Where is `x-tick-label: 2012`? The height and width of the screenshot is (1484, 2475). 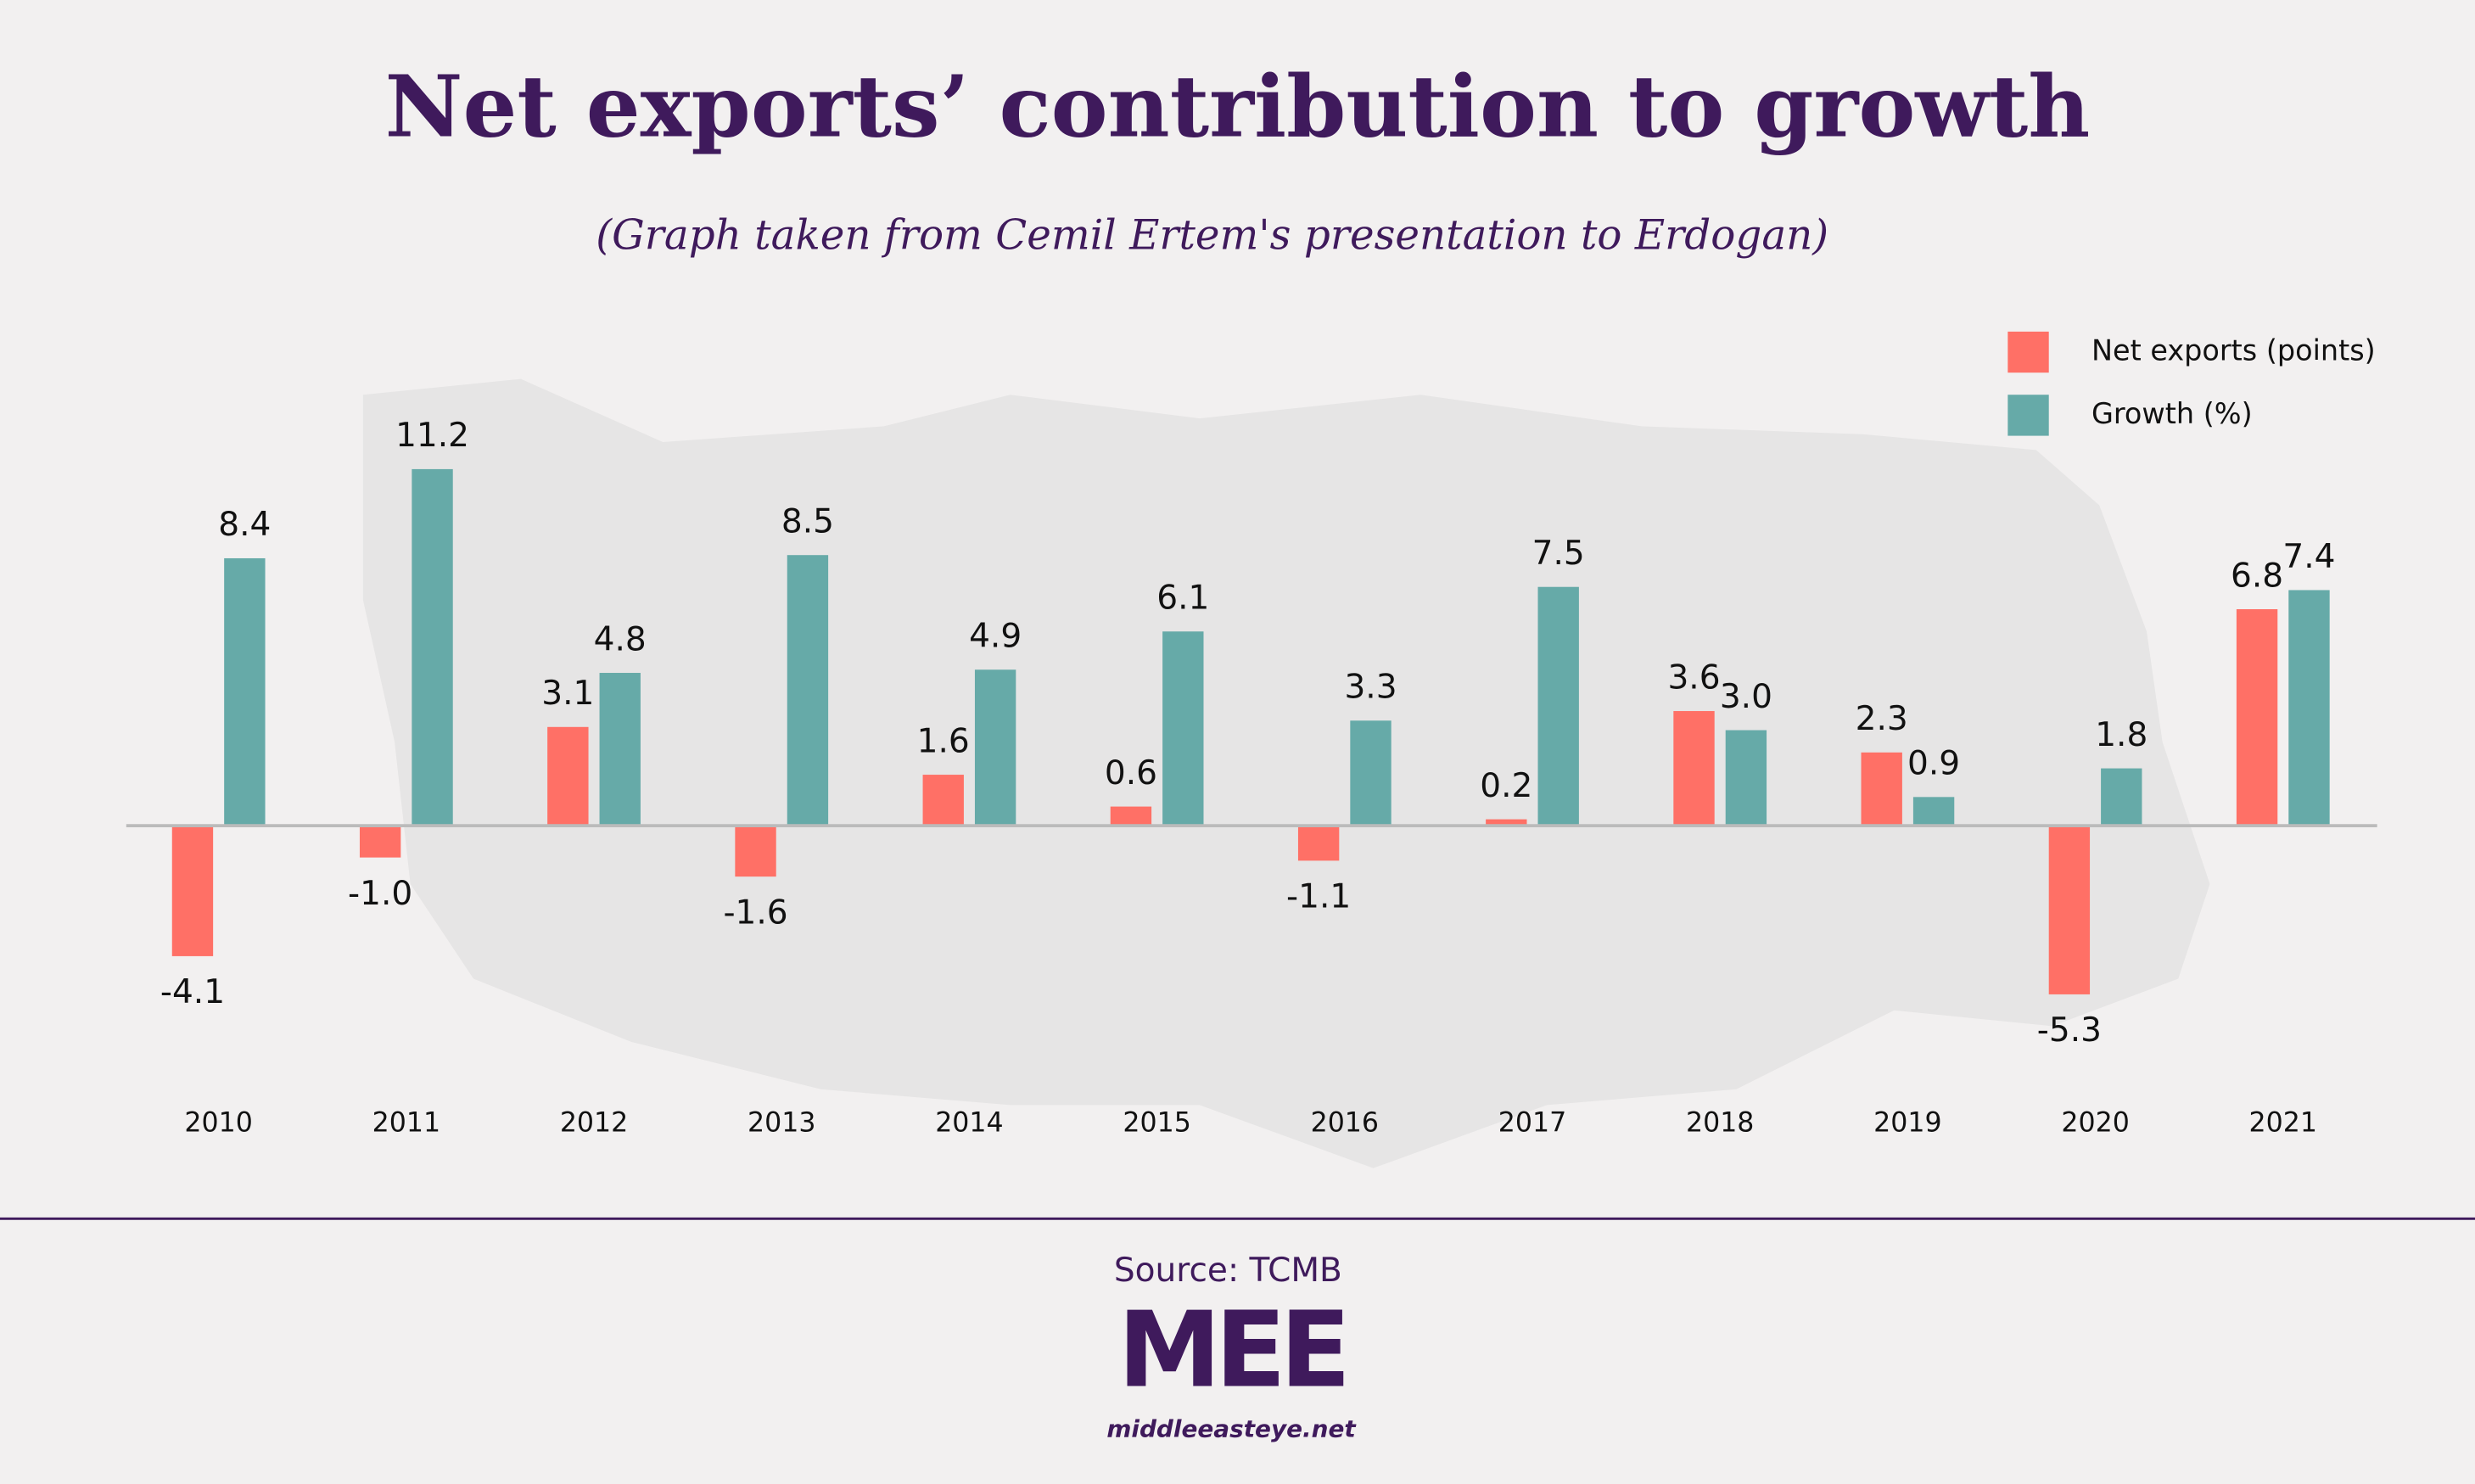
x-tick-label: 2012 is located at coordinates (594, 1123).